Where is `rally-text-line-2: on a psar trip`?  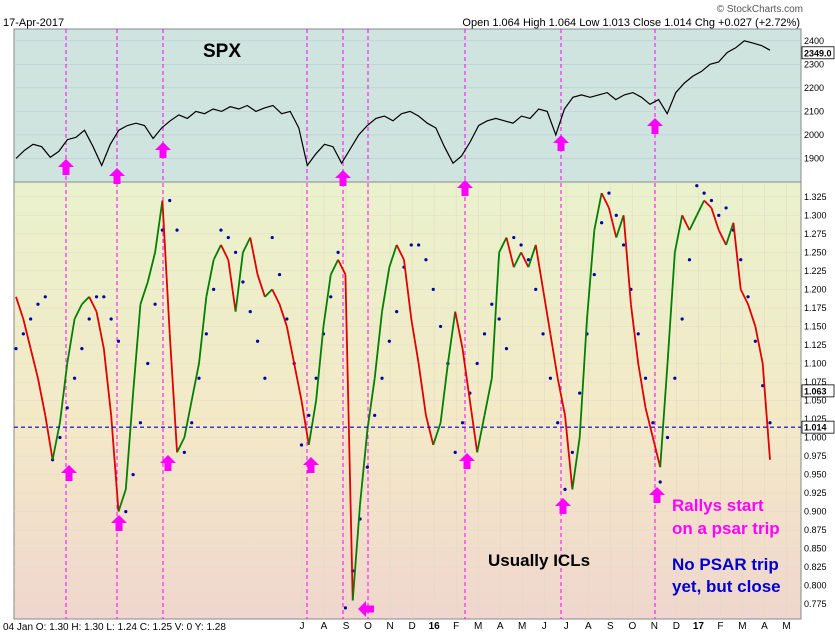 rally-text-line-2: on a psar trip is located at coordinates (726, 528).